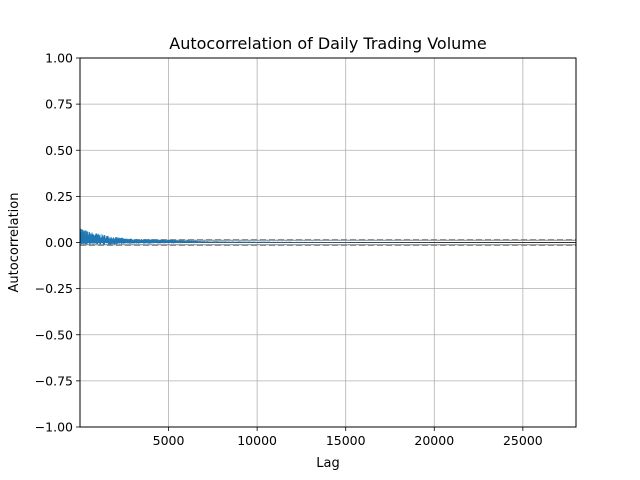 This screenshot has height=480, width=640. What do you see at coordinates (54, 288) in the screenshot?
I see `y-tick-label: −0.25` at bounding box center [54, 288].